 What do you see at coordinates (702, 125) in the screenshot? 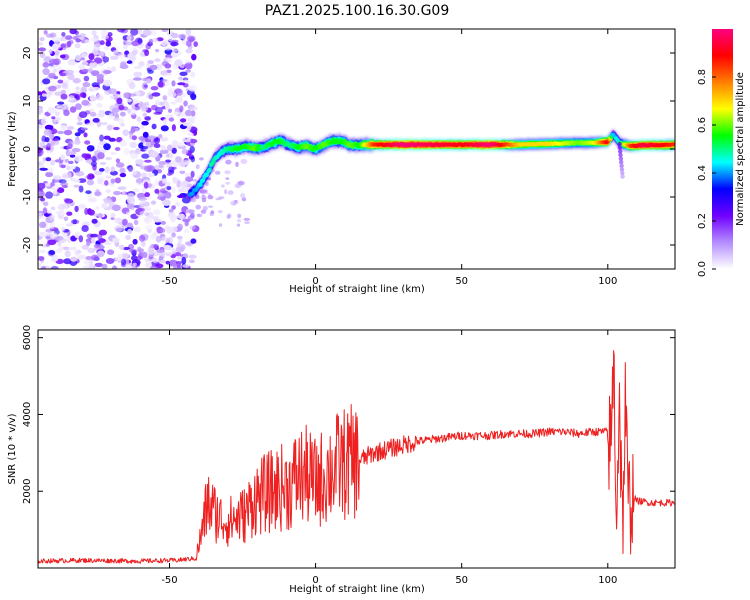
I see `colorbar-tick-label: 0.6` at bounding box center [702, 125].